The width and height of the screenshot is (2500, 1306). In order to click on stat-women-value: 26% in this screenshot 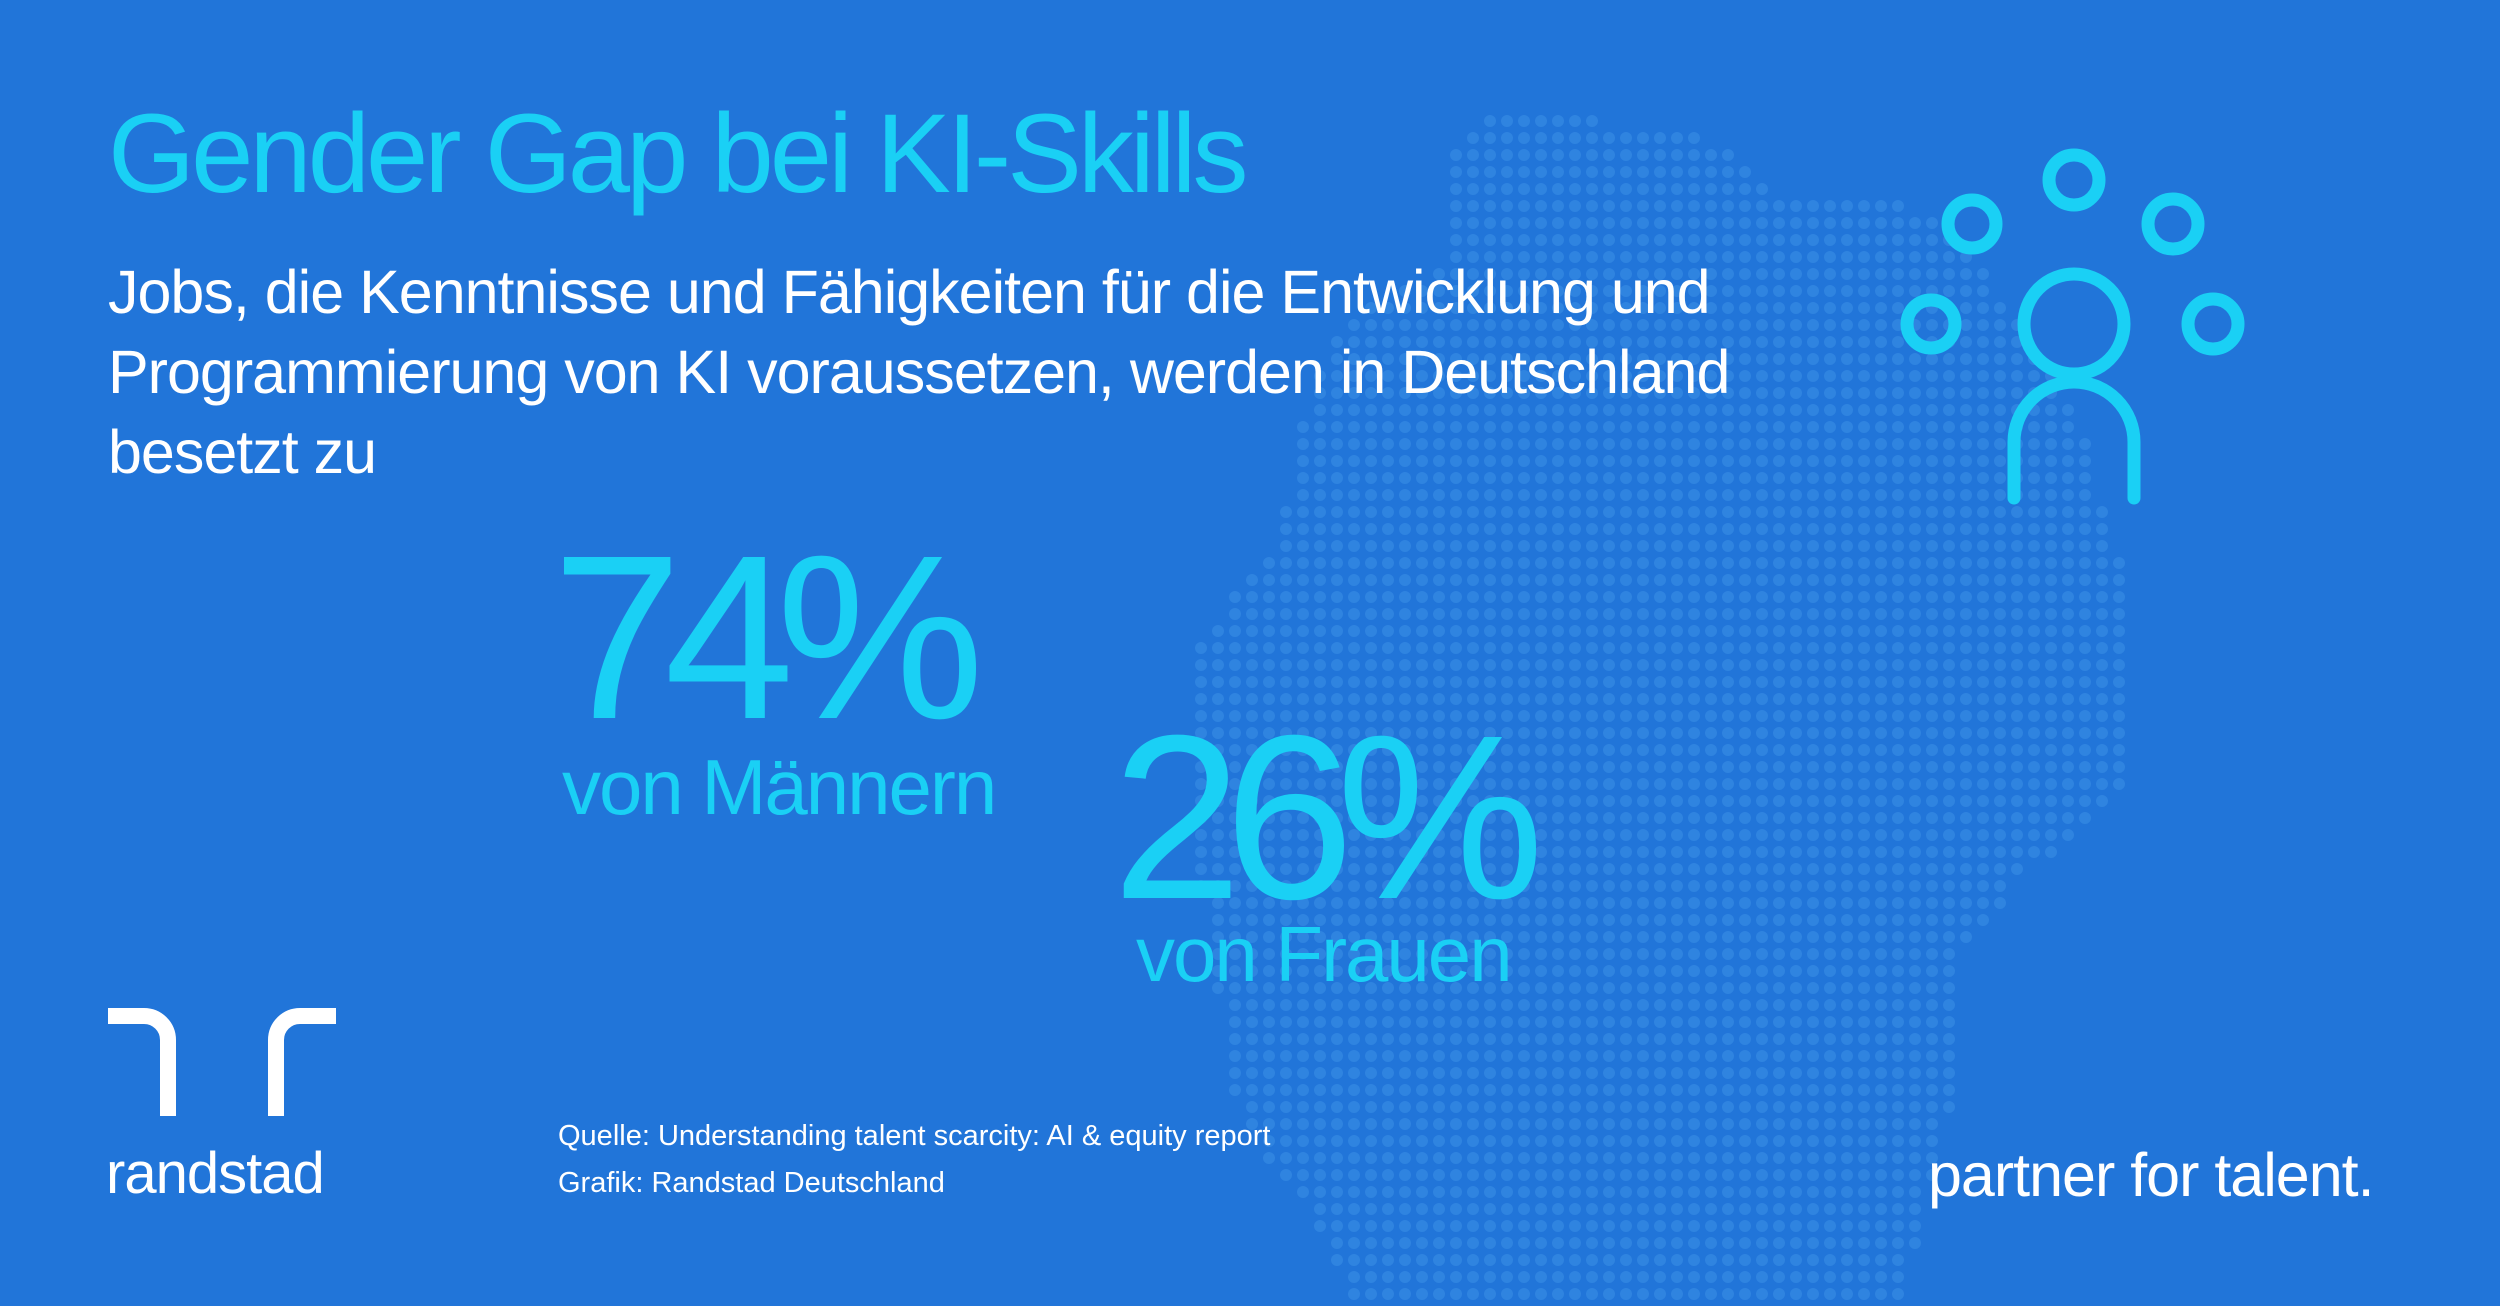, I will do `click(1328, 817)`.